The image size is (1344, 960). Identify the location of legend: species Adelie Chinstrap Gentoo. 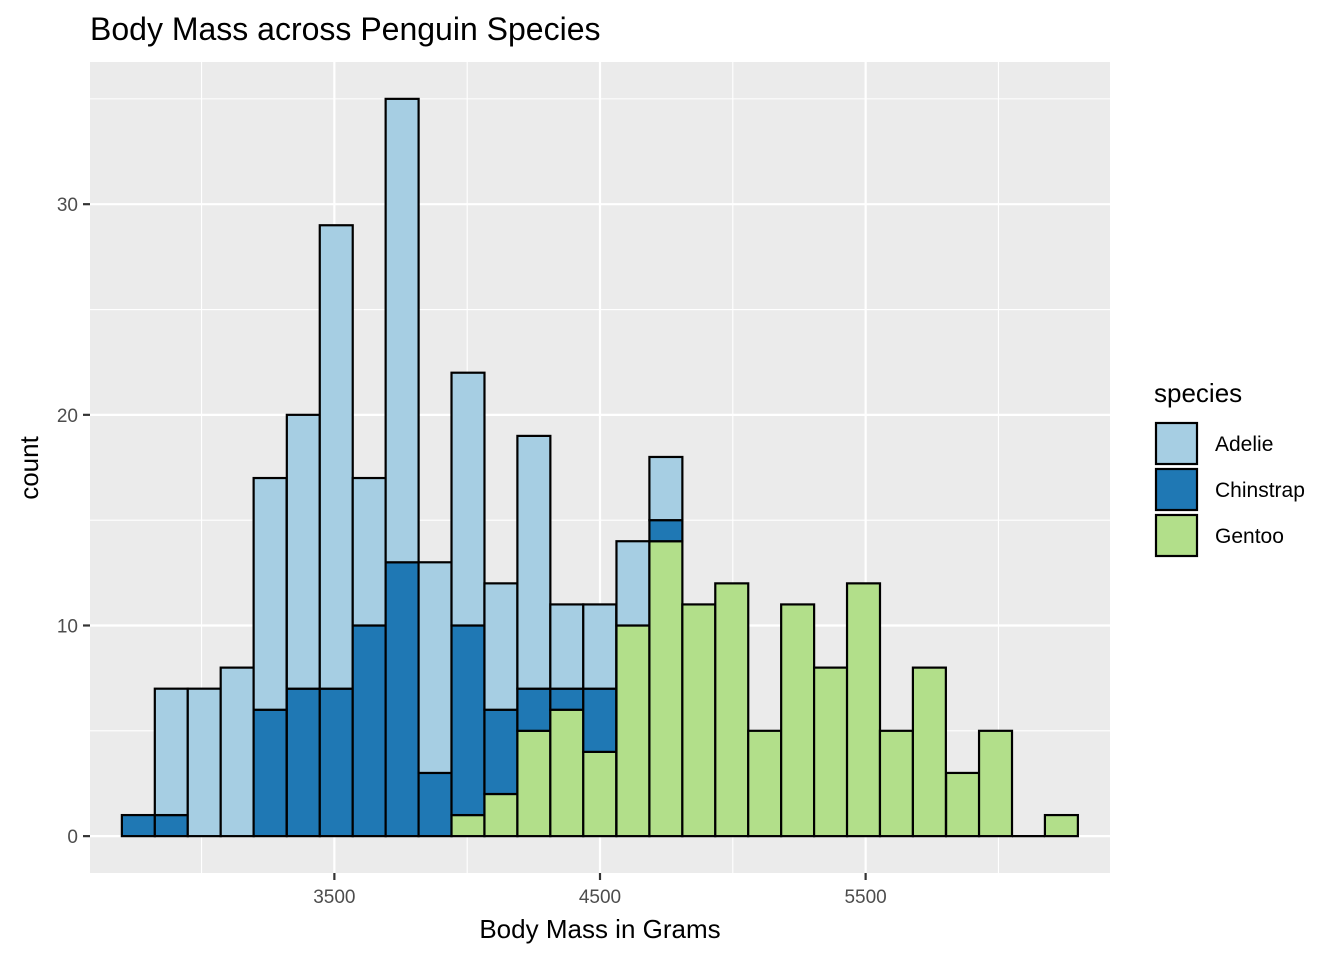
(1229, 468).